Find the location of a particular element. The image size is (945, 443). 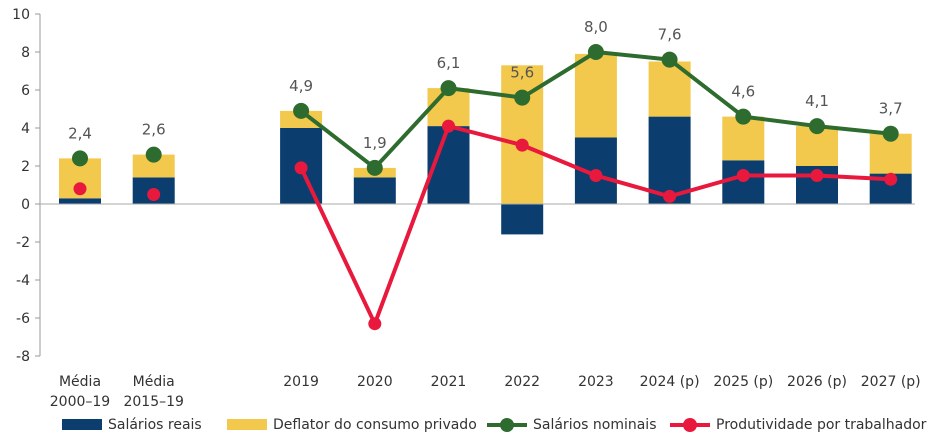

x-tick-label: 2023 is located at coordinates (596, 382).